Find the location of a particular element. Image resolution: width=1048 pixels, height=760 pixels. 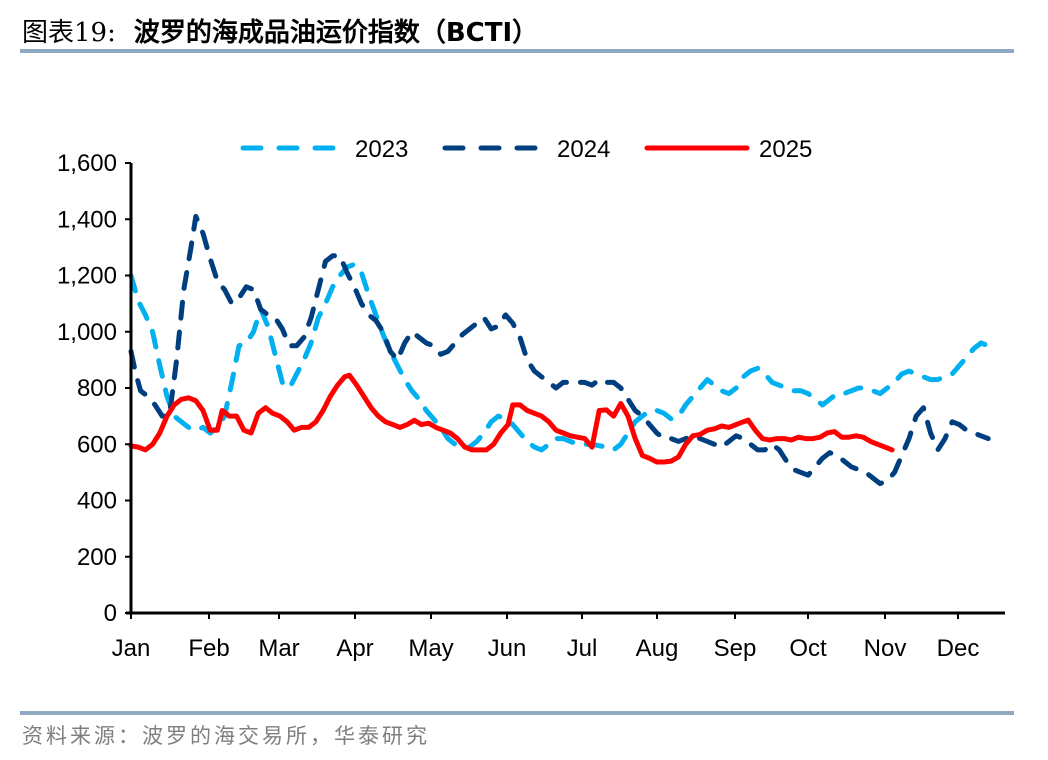

x-tick-label: Jul is located at coordinates (582, 648).